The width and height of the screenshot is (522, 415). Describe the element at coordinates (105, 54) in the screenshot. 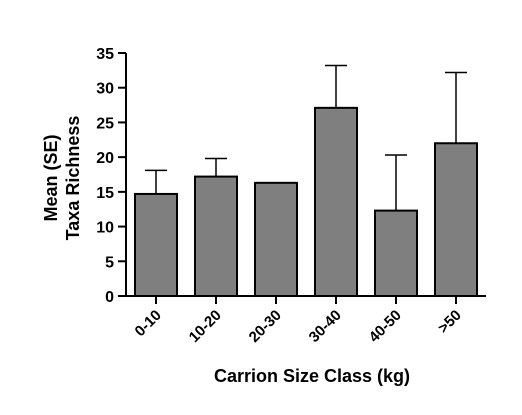

I see `y-tick-label: 35` at that location.